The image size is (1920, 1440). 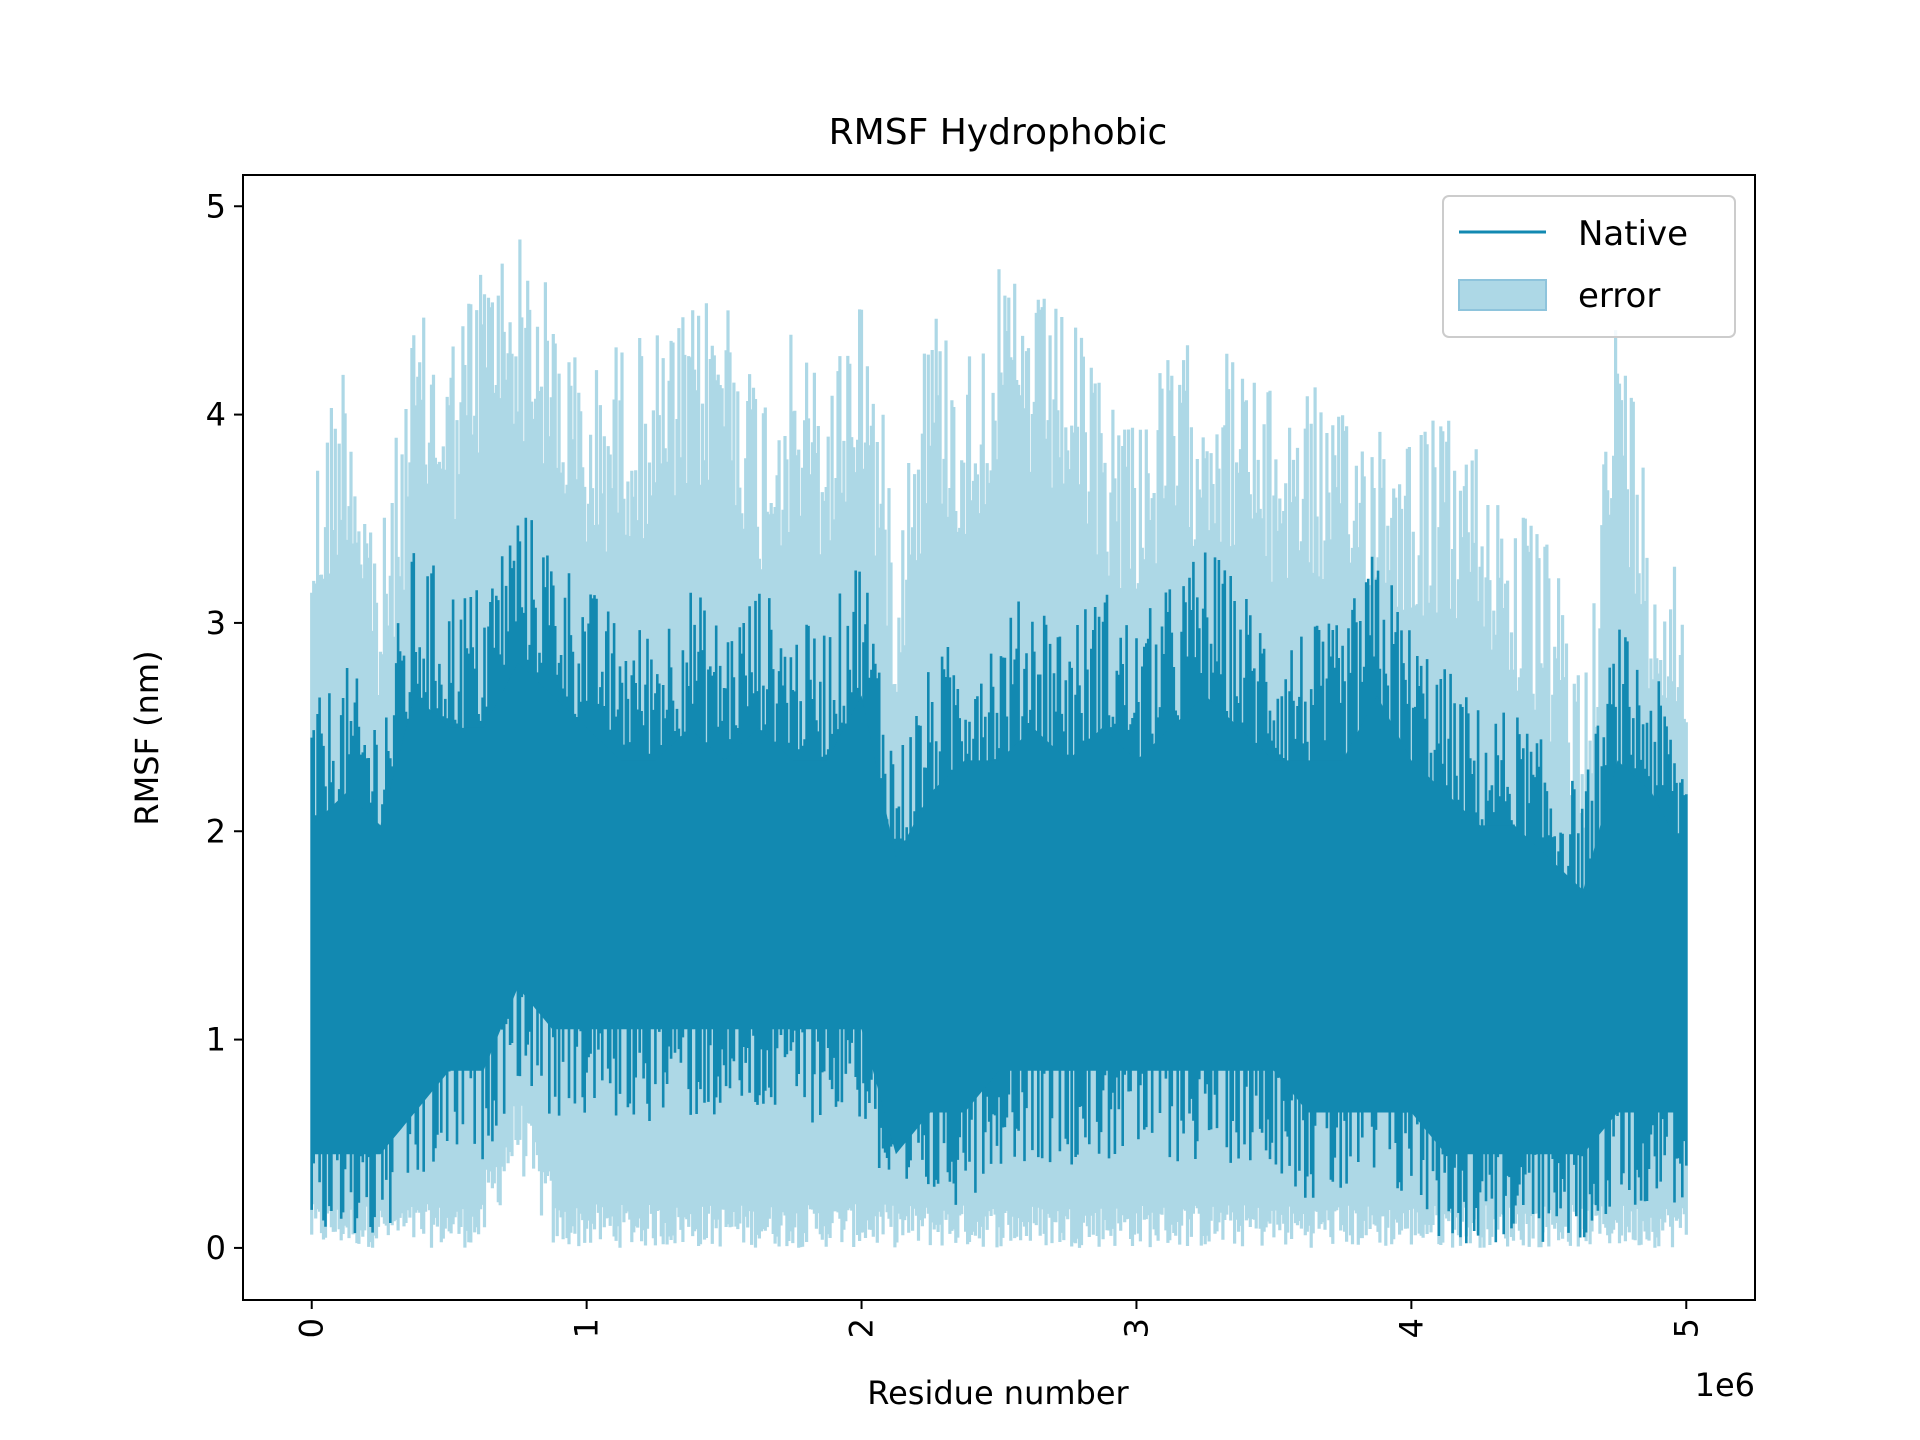 I want to click on x-tick-label: 0, so click(x=312, y=1328).